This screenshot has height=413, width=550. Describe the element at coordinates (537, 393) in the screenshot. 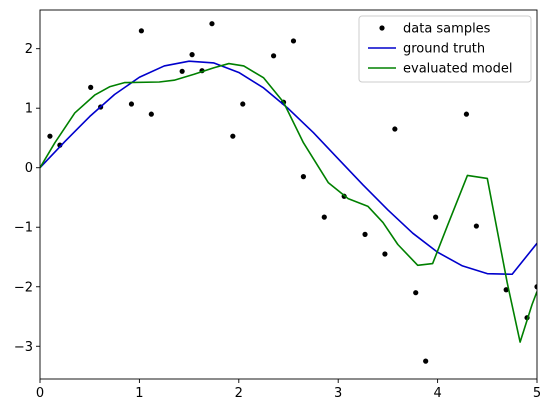

I see `x-tick-label: 5` at that location.